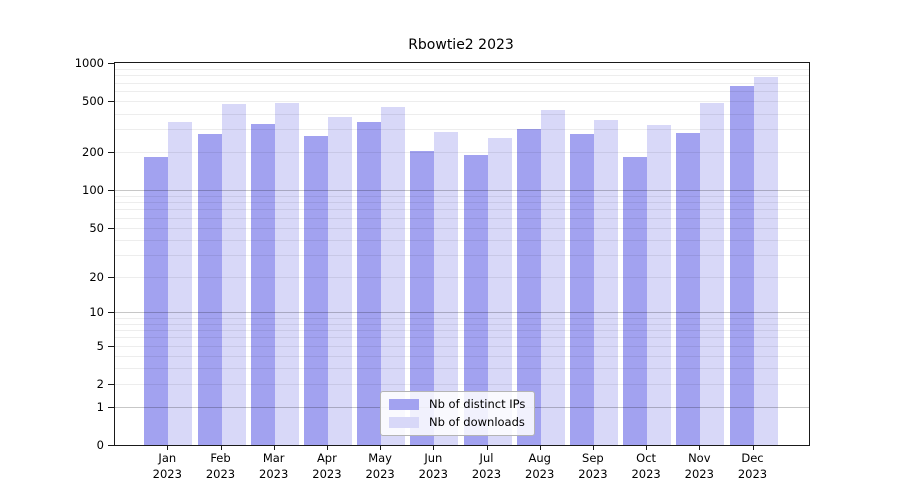 This screenshot has width=900, height=500. Describe the element at coordinates (100, 384) in the screenshot. I see `y-label-2: 2` at that location.